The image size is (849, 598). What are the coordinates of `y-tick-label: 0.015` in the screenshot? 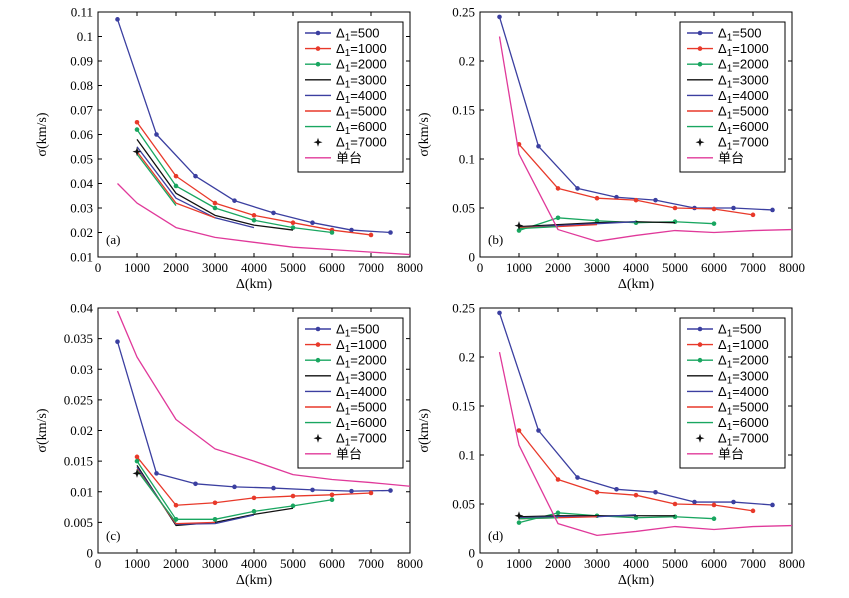 It's located at (78, 461).